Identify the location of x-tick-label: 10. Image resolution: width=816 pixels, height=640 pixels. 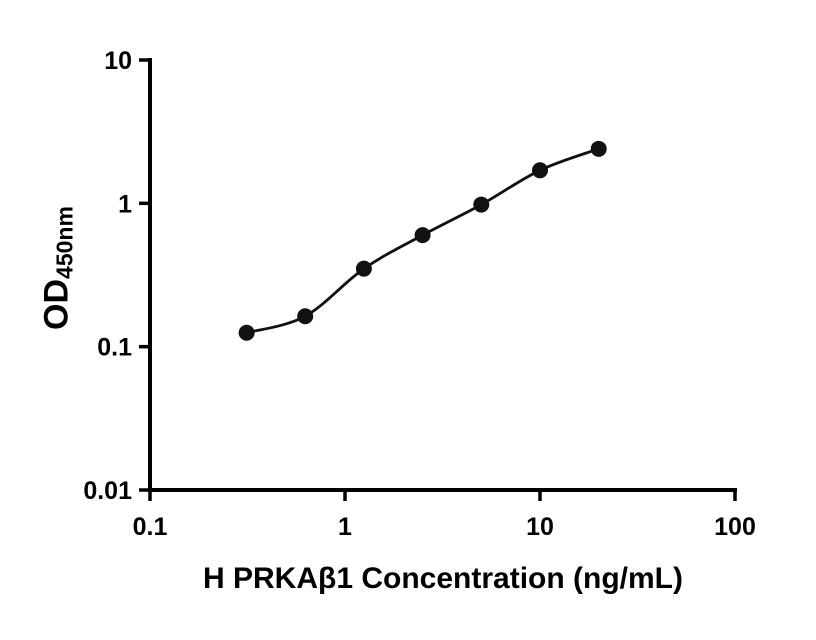
(540, 527).